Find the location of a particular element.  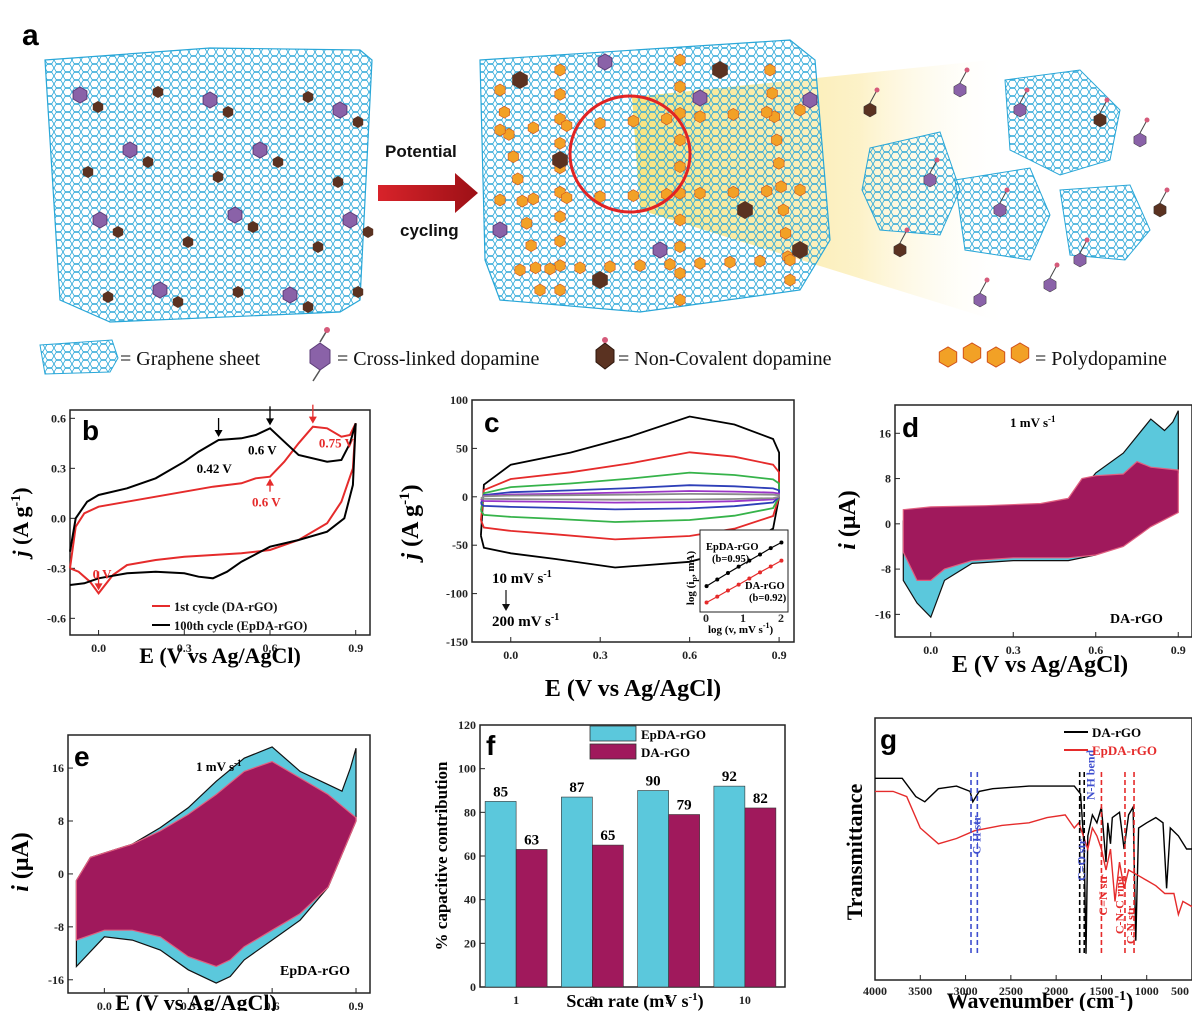

legend-series-2: DA-rGO is located at coordinates (665, 752).